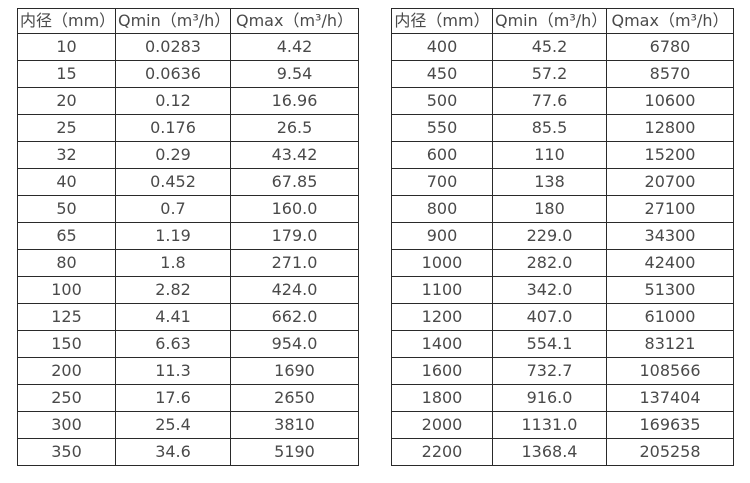 The image size is (750, 483). What do you see at coordinates (66, 128) in the screenshot?
I see `table-cell: 25` at bounding box center [66, 128].